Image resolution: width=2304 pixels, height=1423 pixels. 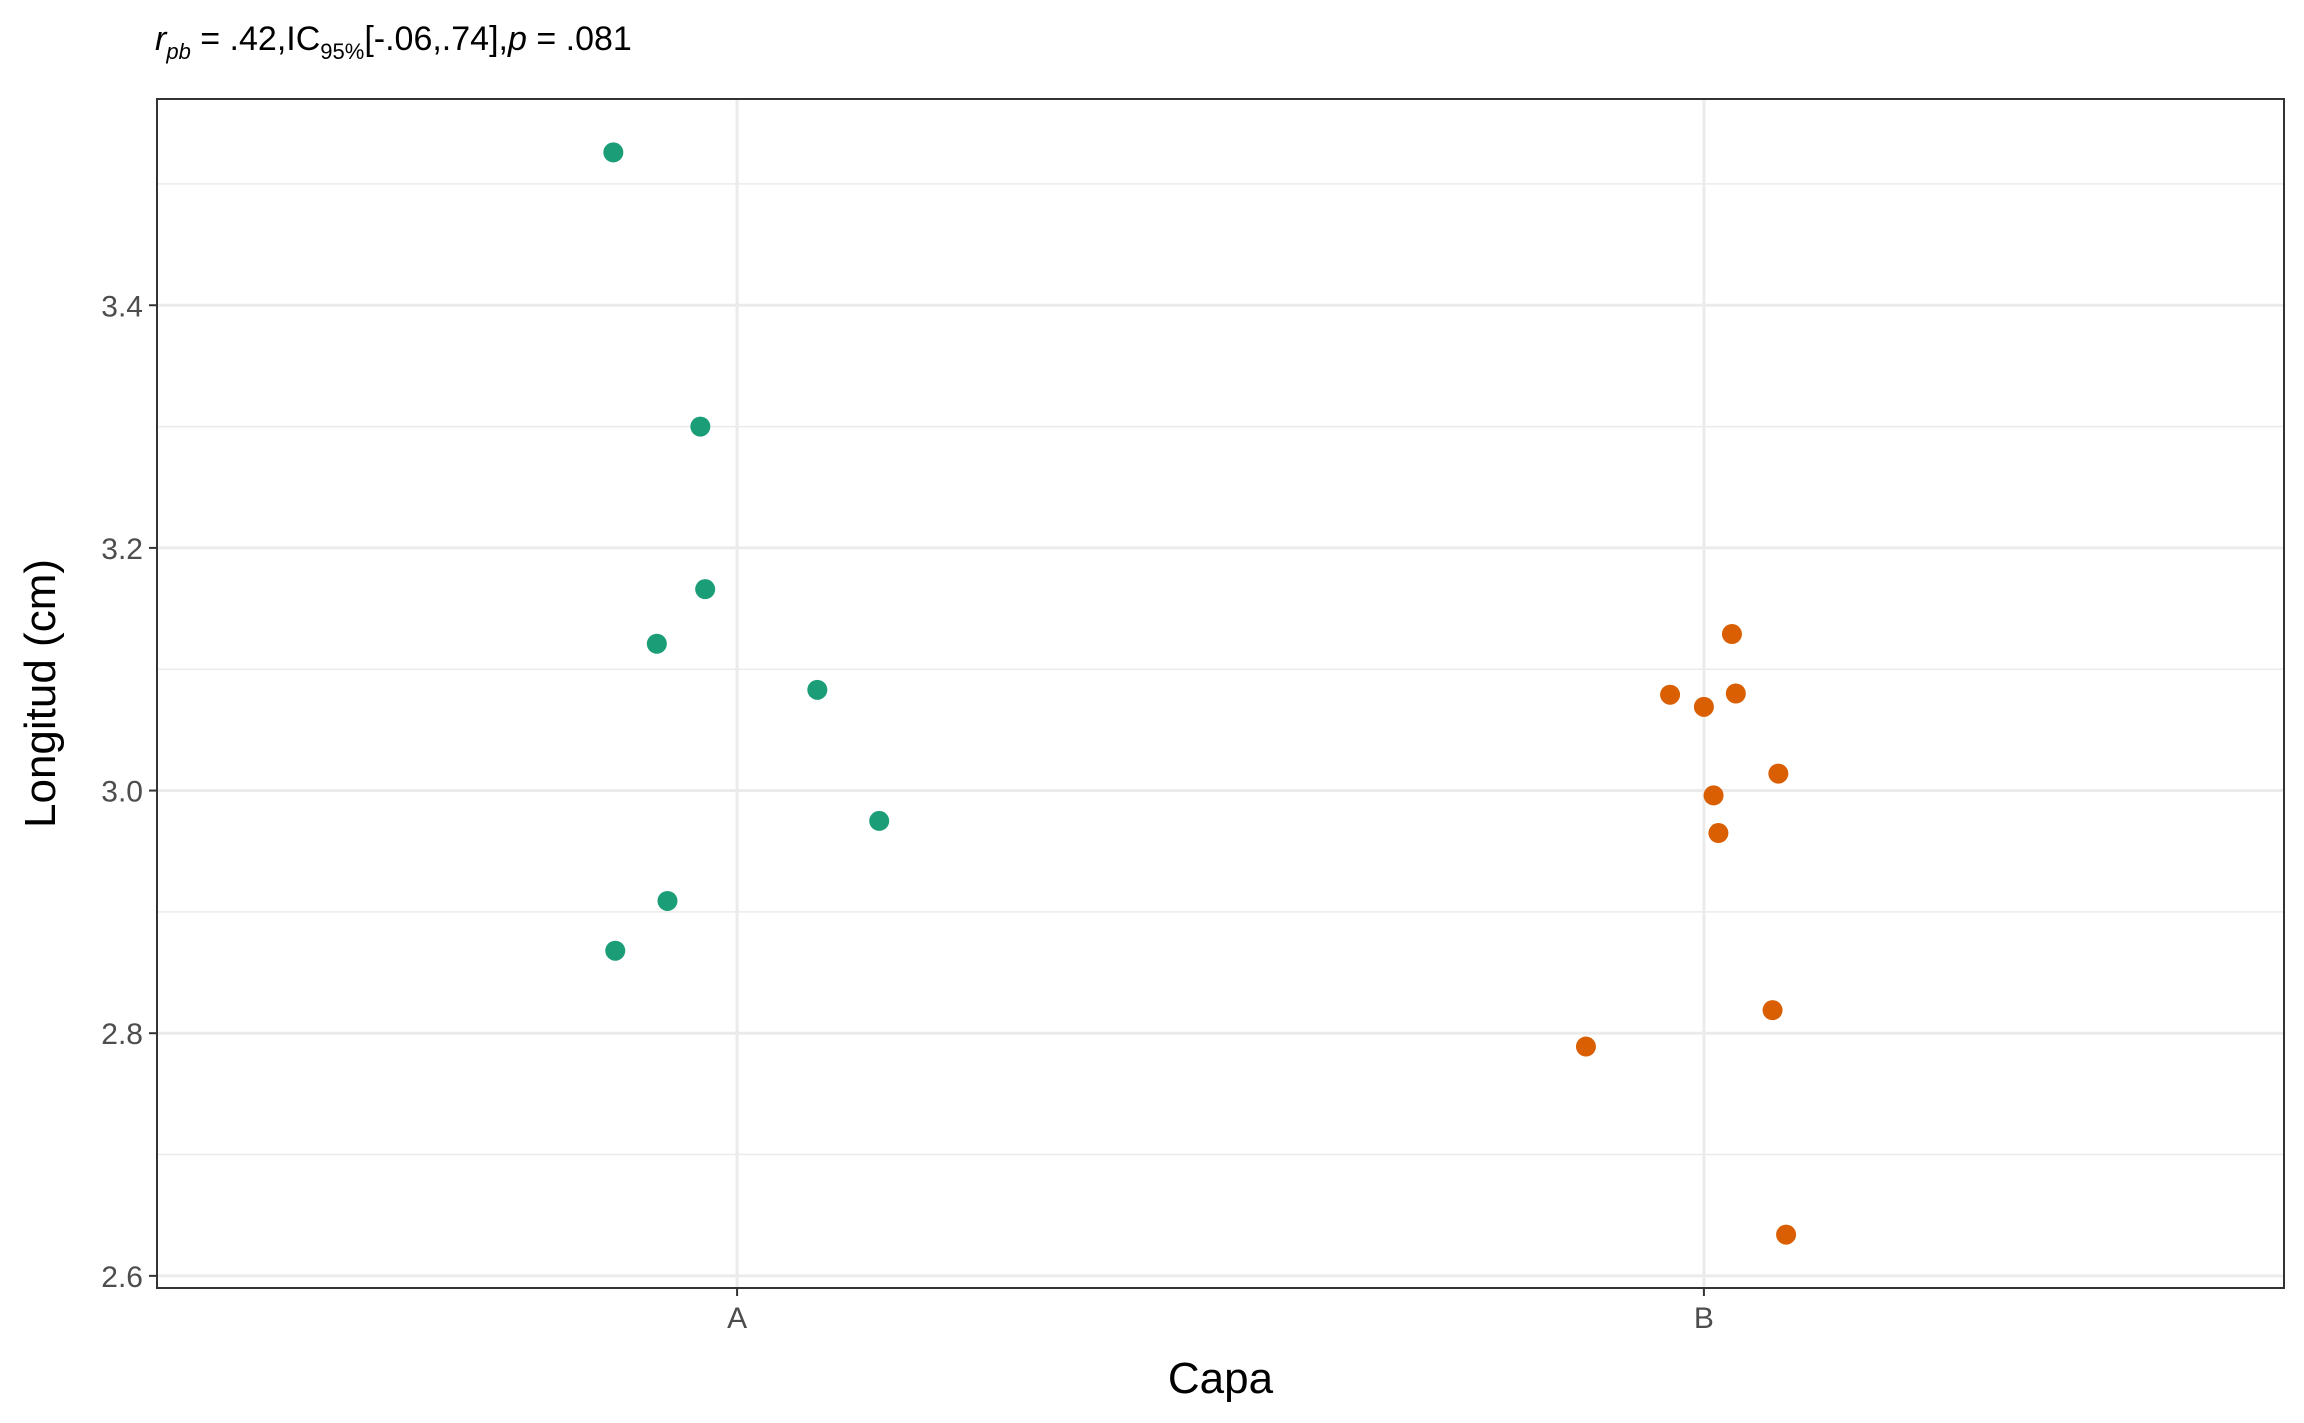 What do you see at coordinates (122, 549) in the screenshot?
I see `y-tick-label: 3.2` at bounding box center [122, 549].